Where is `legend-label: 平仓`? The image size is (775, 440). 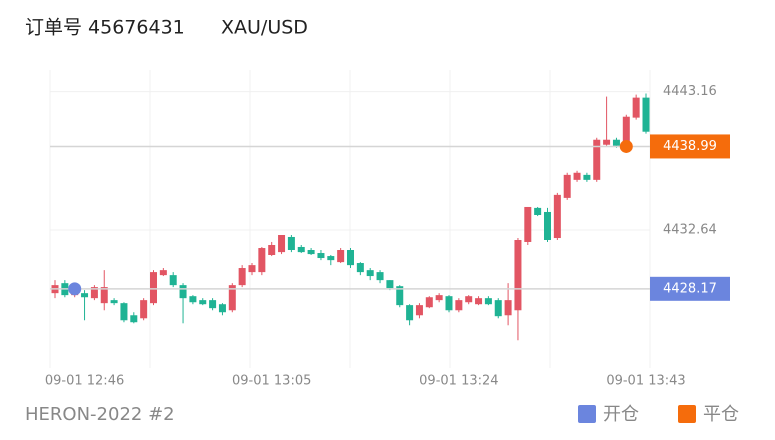
legend-label: 平仓 is located at coordinates (721, 414).